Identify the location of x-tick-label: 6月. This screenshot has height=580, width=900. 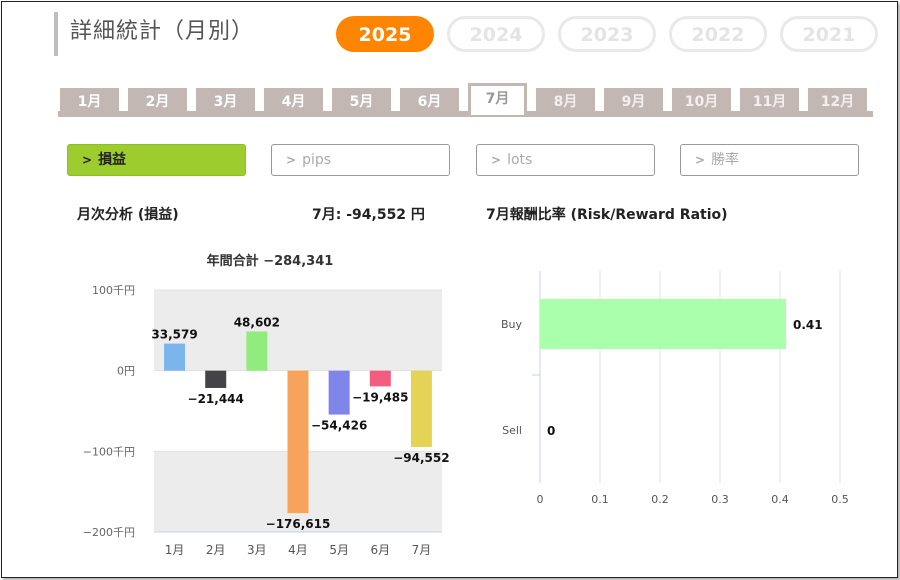
(380, 550).